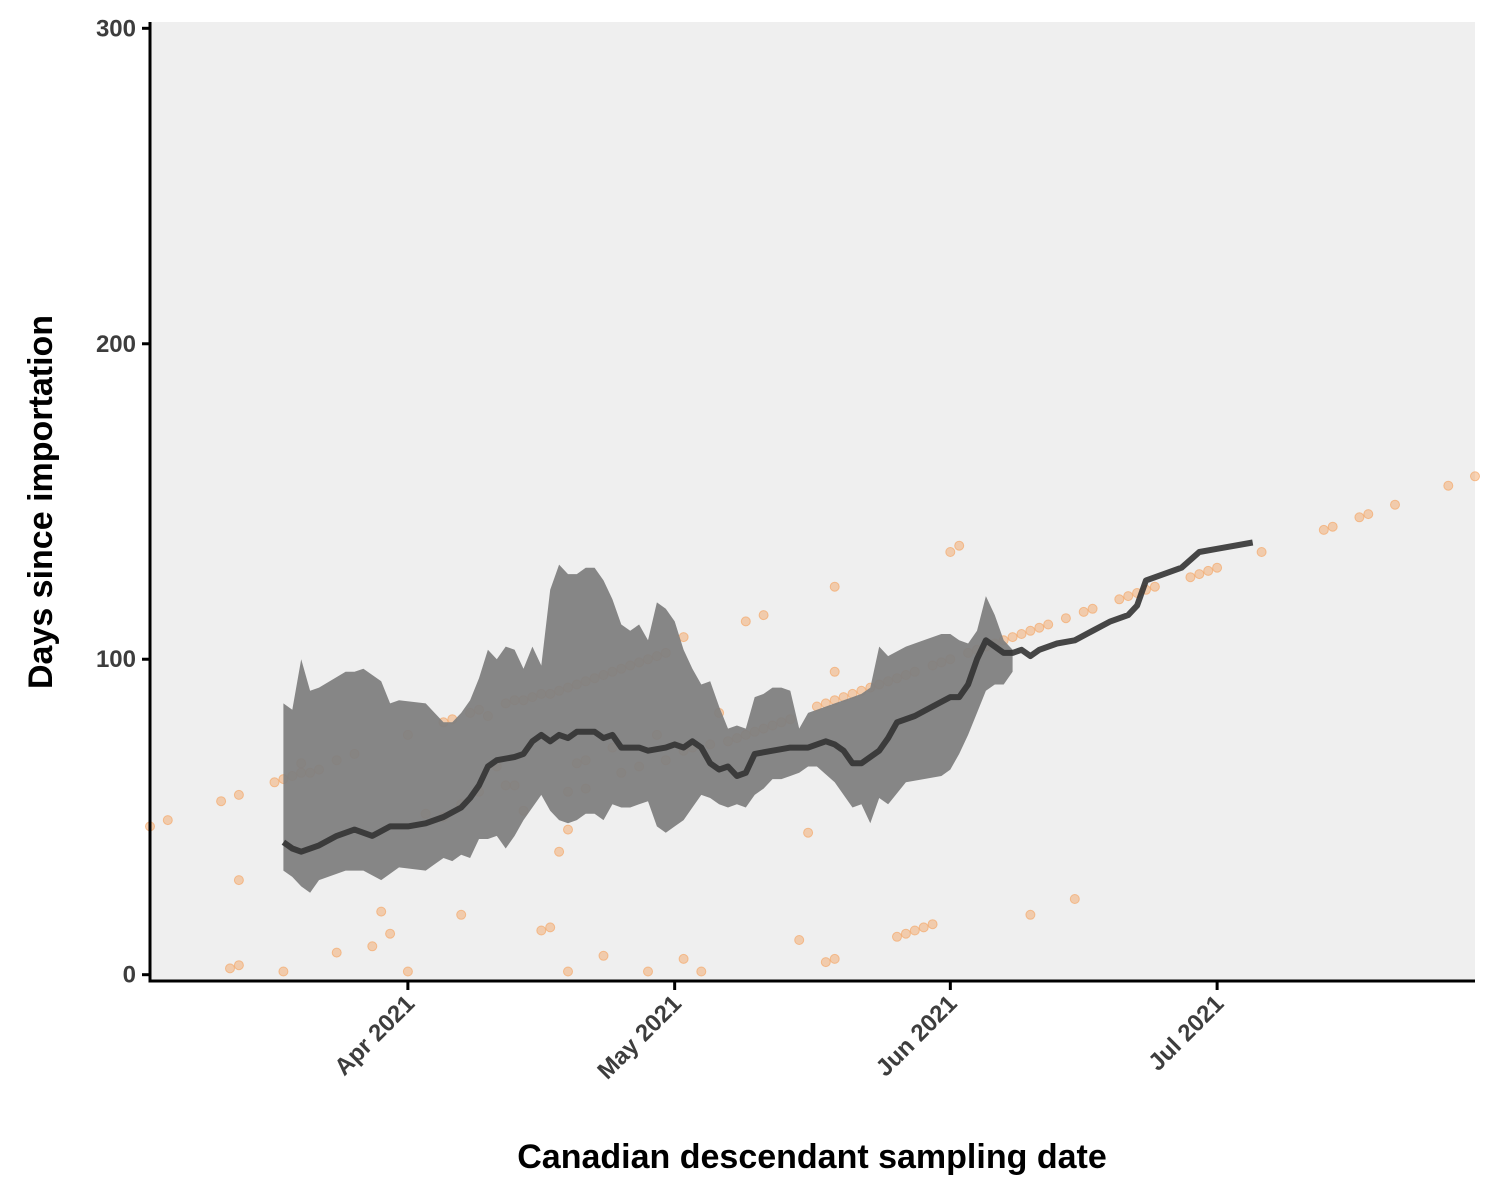 The height and width of the screenshot is (1200, 1500). I want to click on x-tick-label-1: May 2021, so click(639, 1037).